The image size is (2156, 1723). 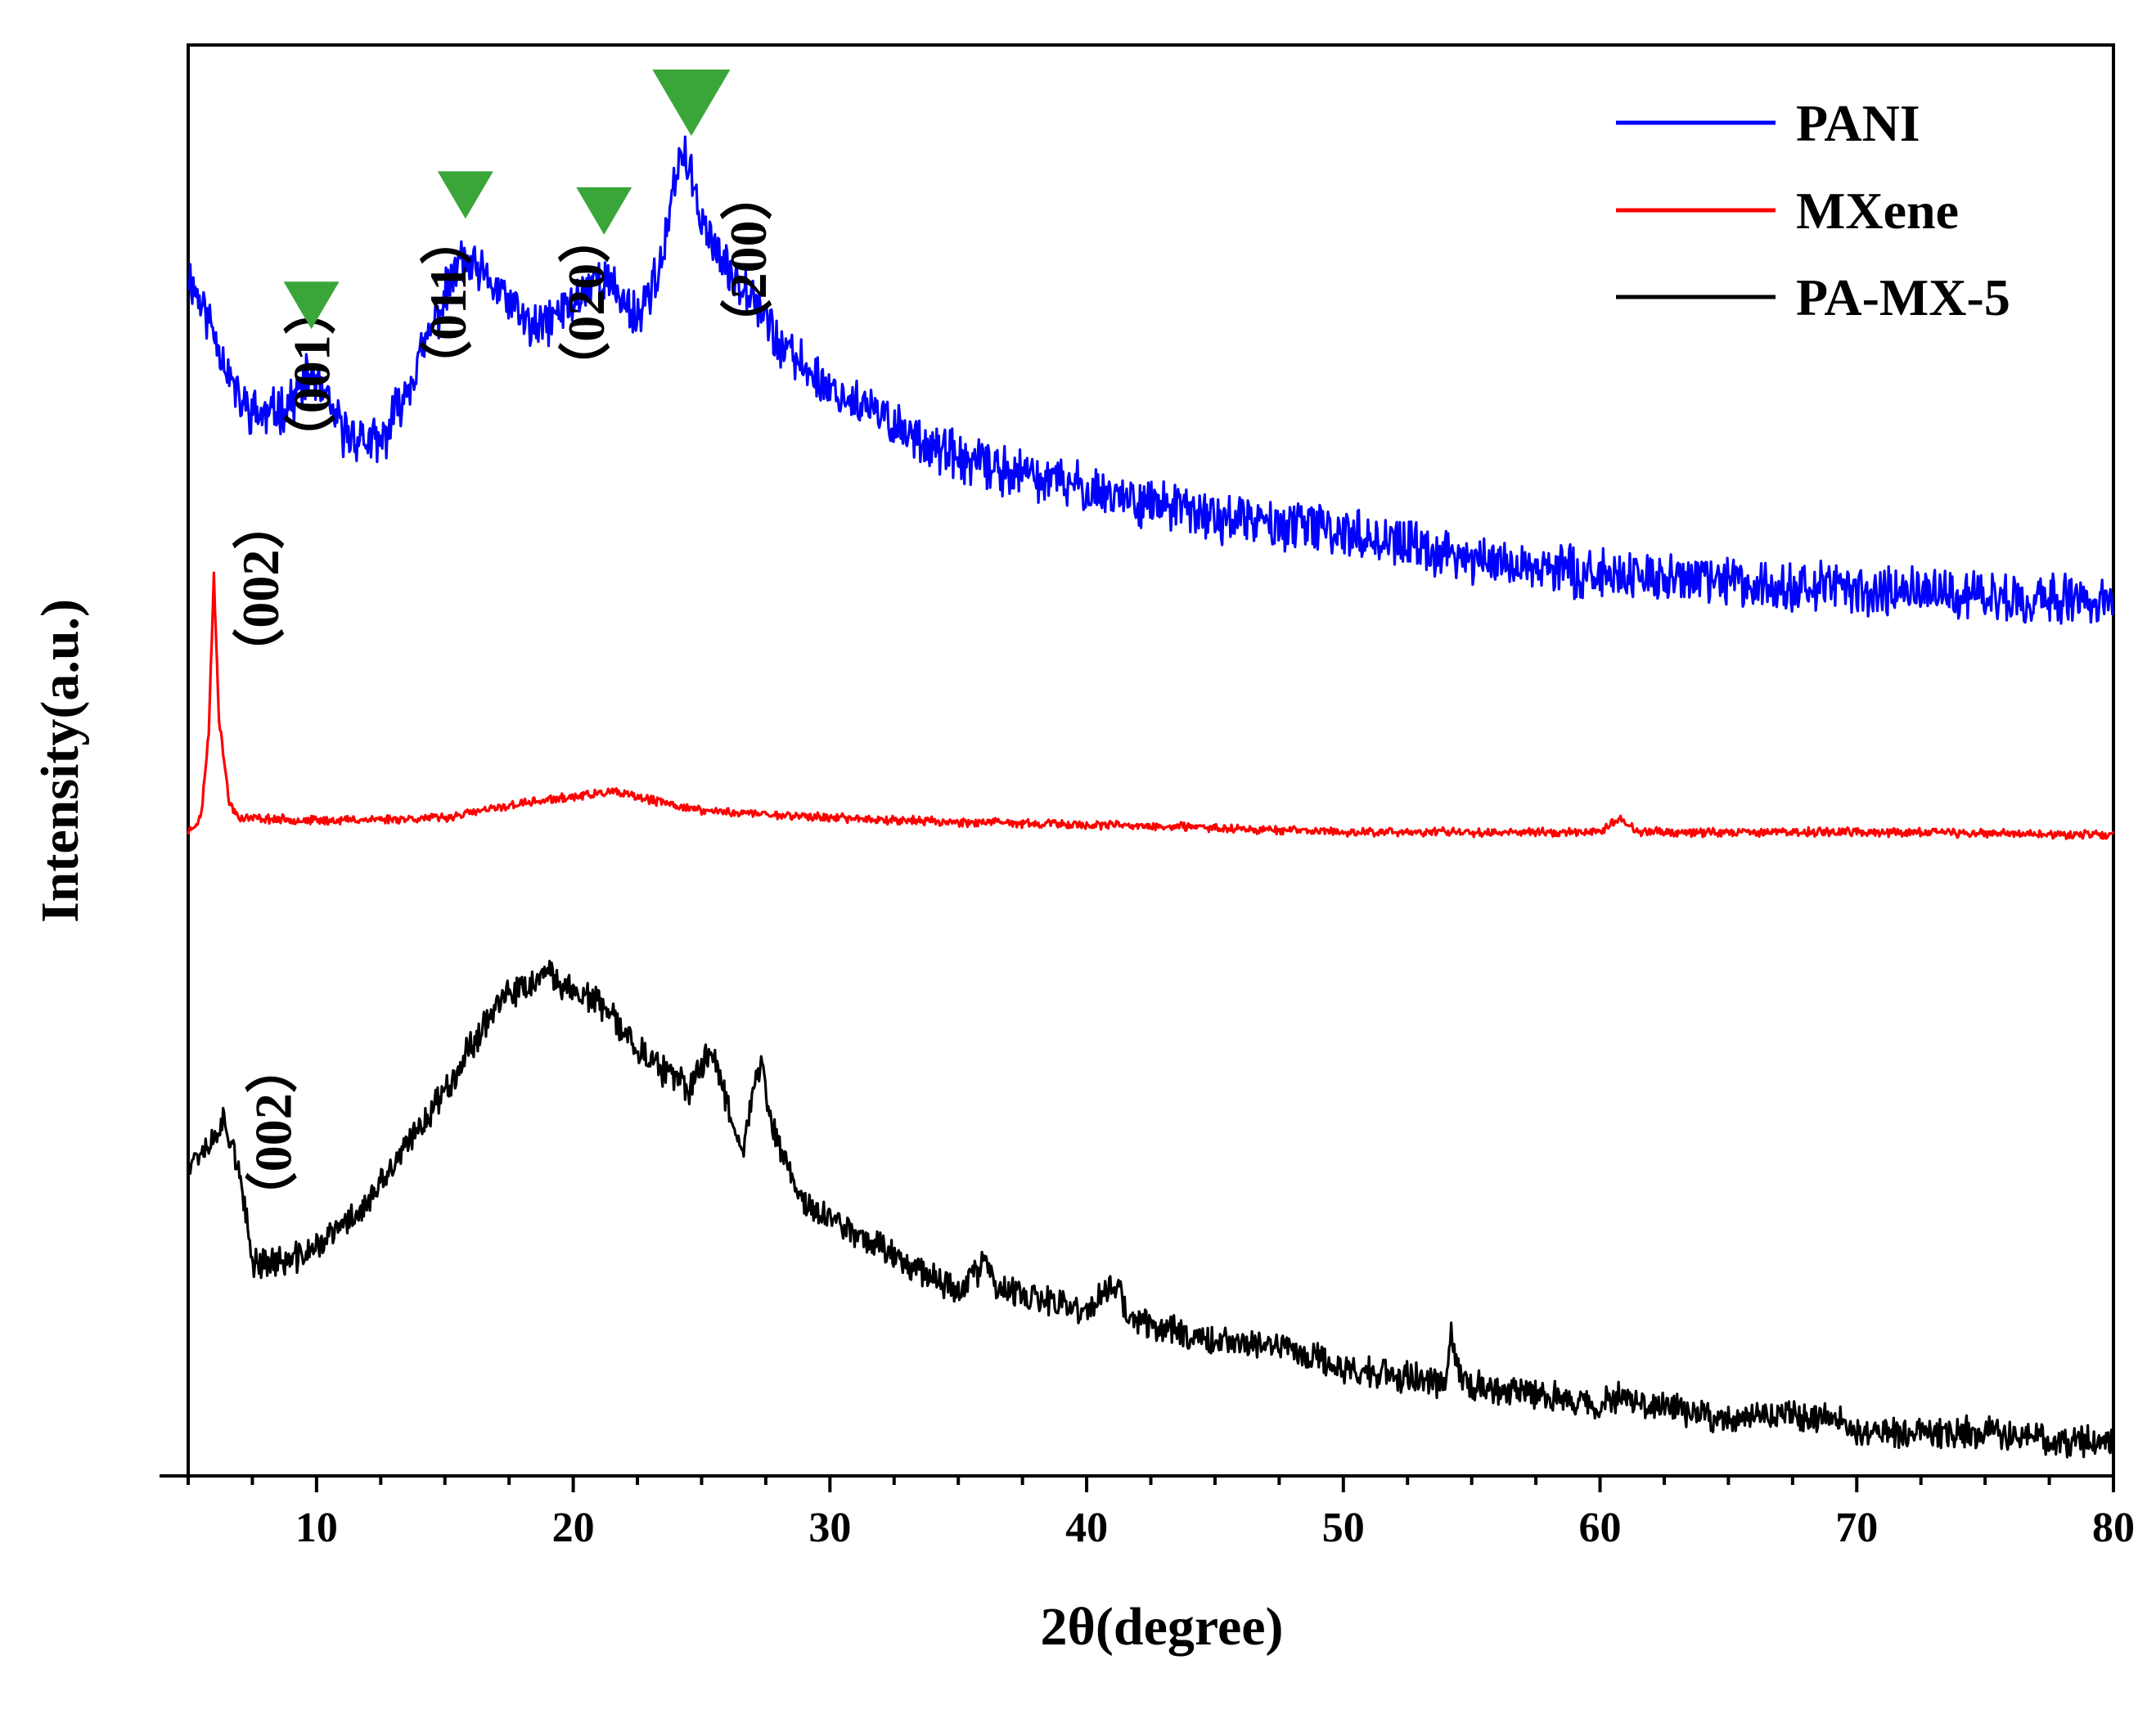 I want to click on y-axis-title: Intensity(a.u.), so click(x=60, y=761).